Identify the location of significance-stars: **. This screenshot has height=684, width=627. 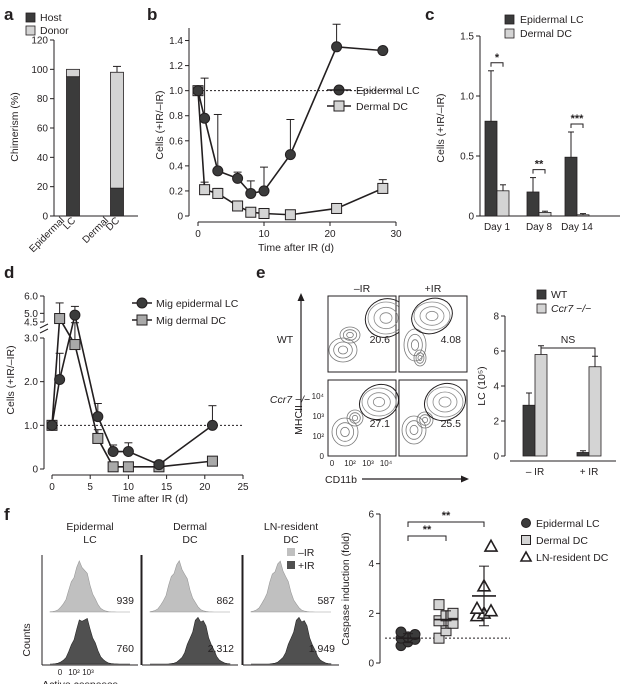
(427, 530).